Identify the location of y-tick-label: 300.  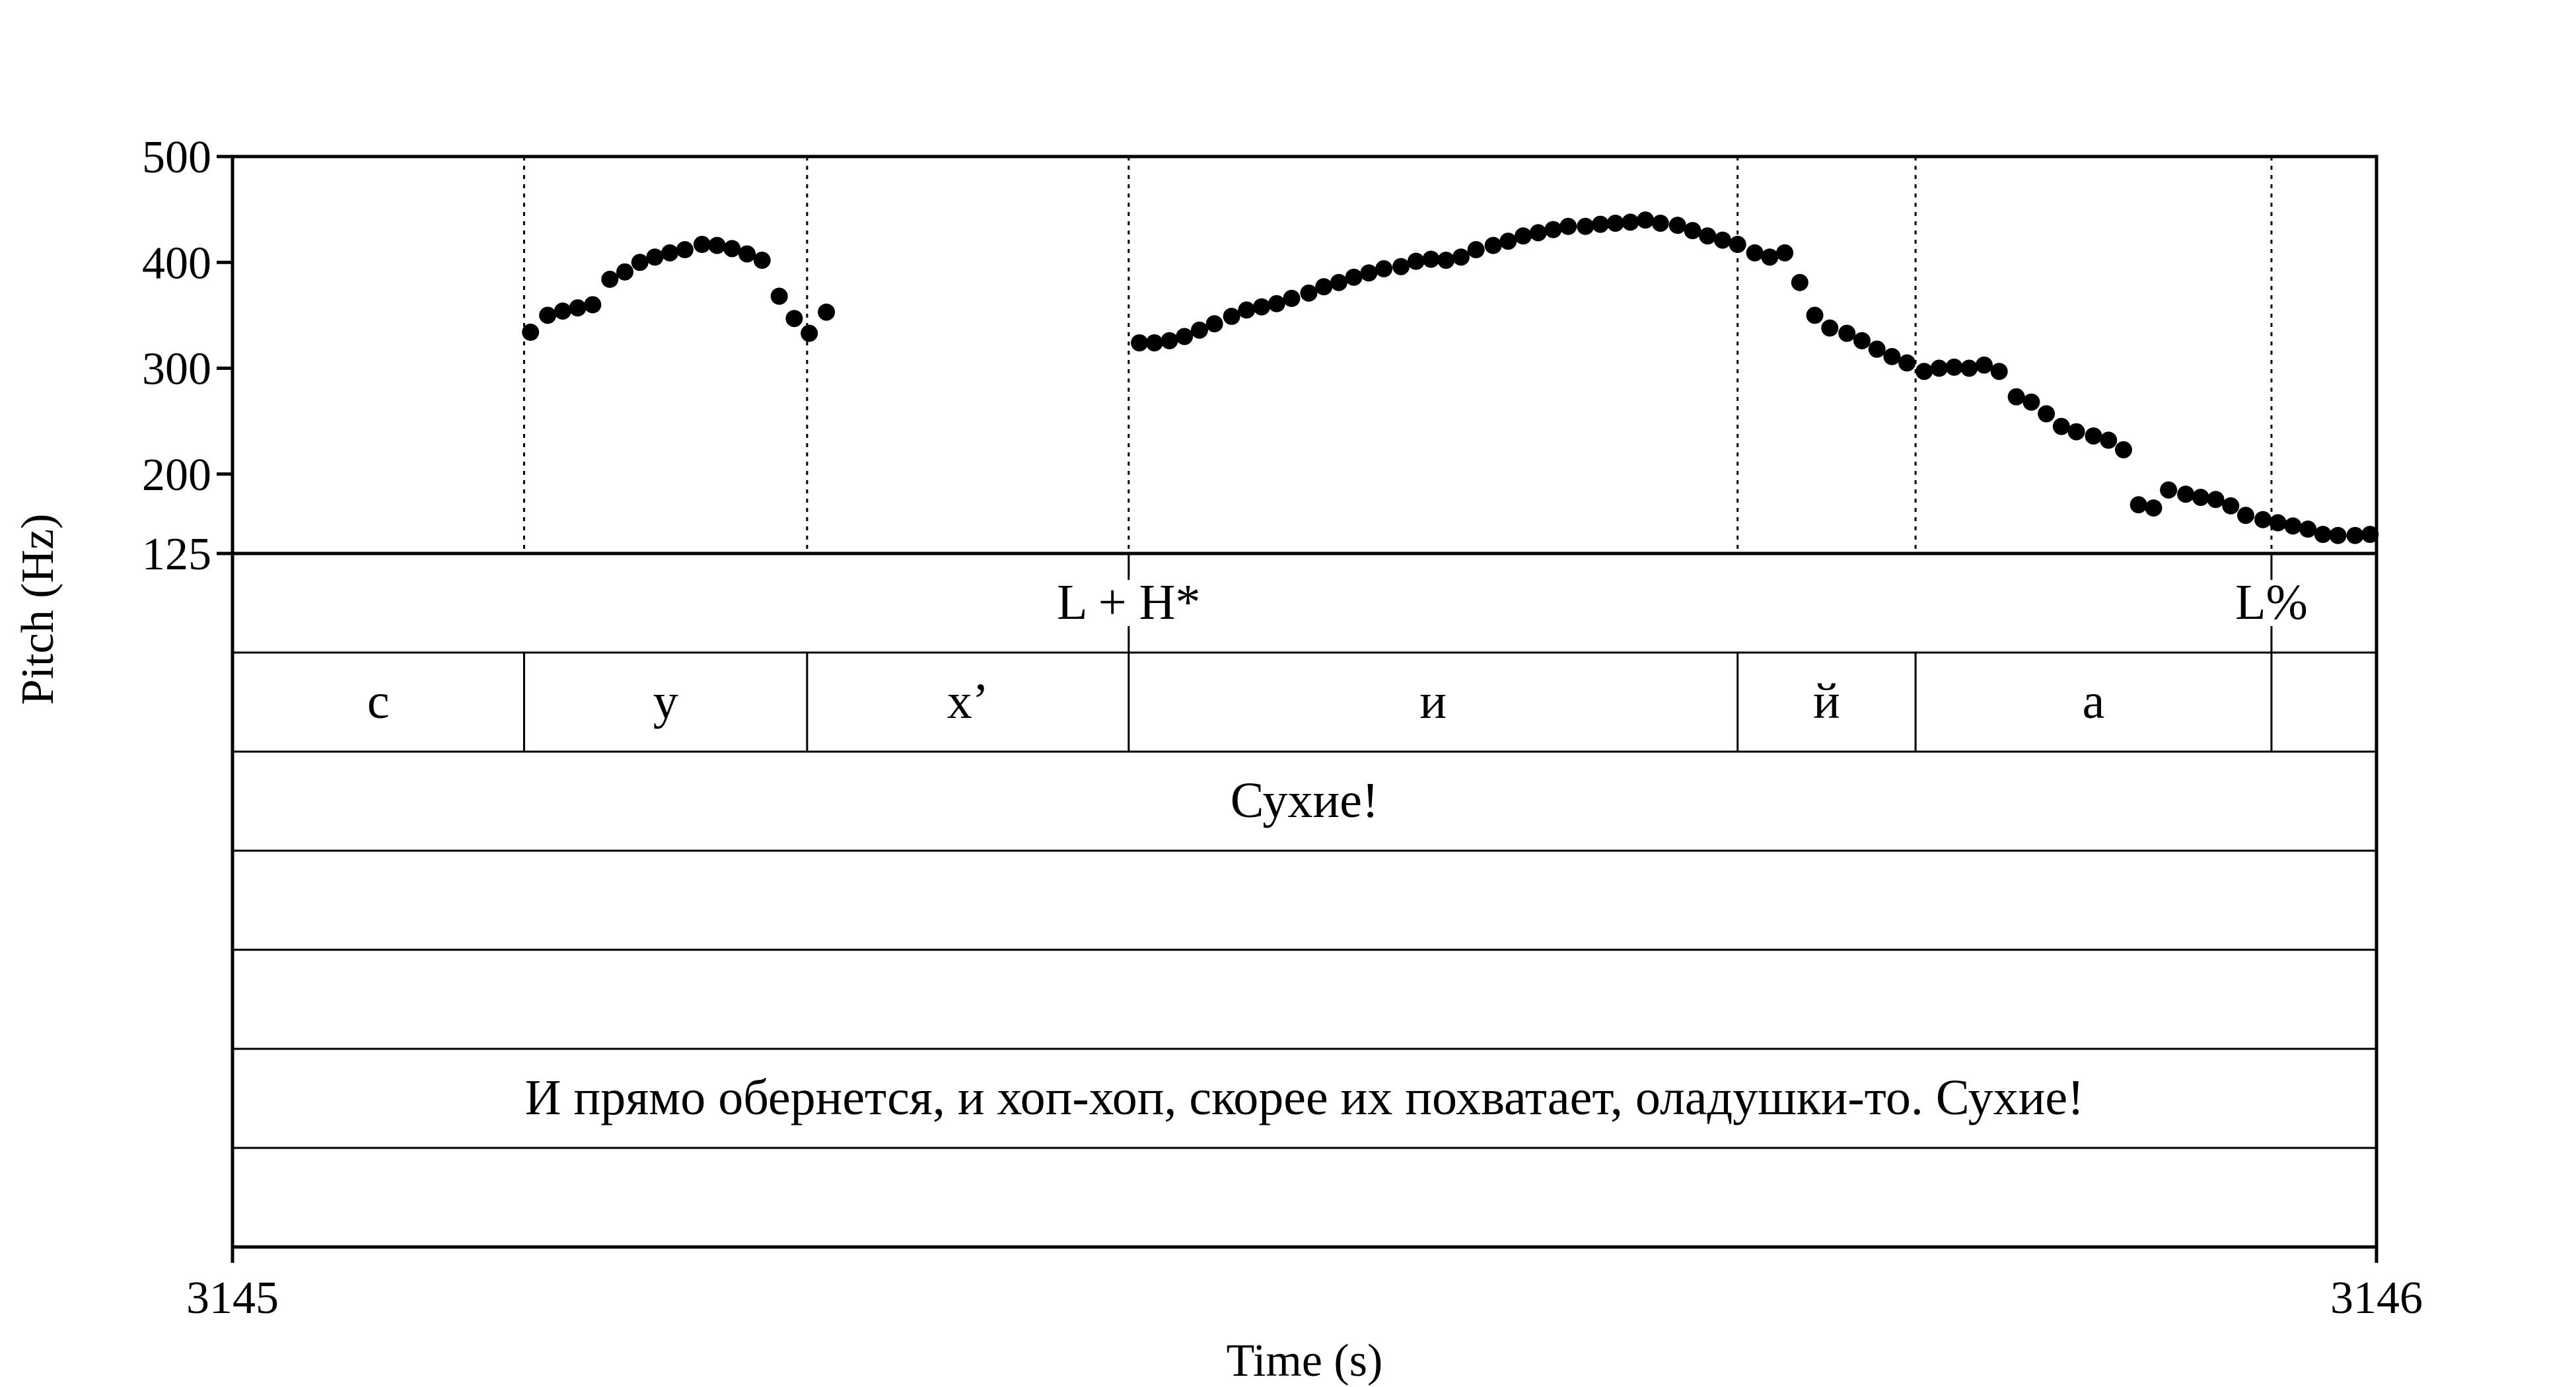
(177, 369).